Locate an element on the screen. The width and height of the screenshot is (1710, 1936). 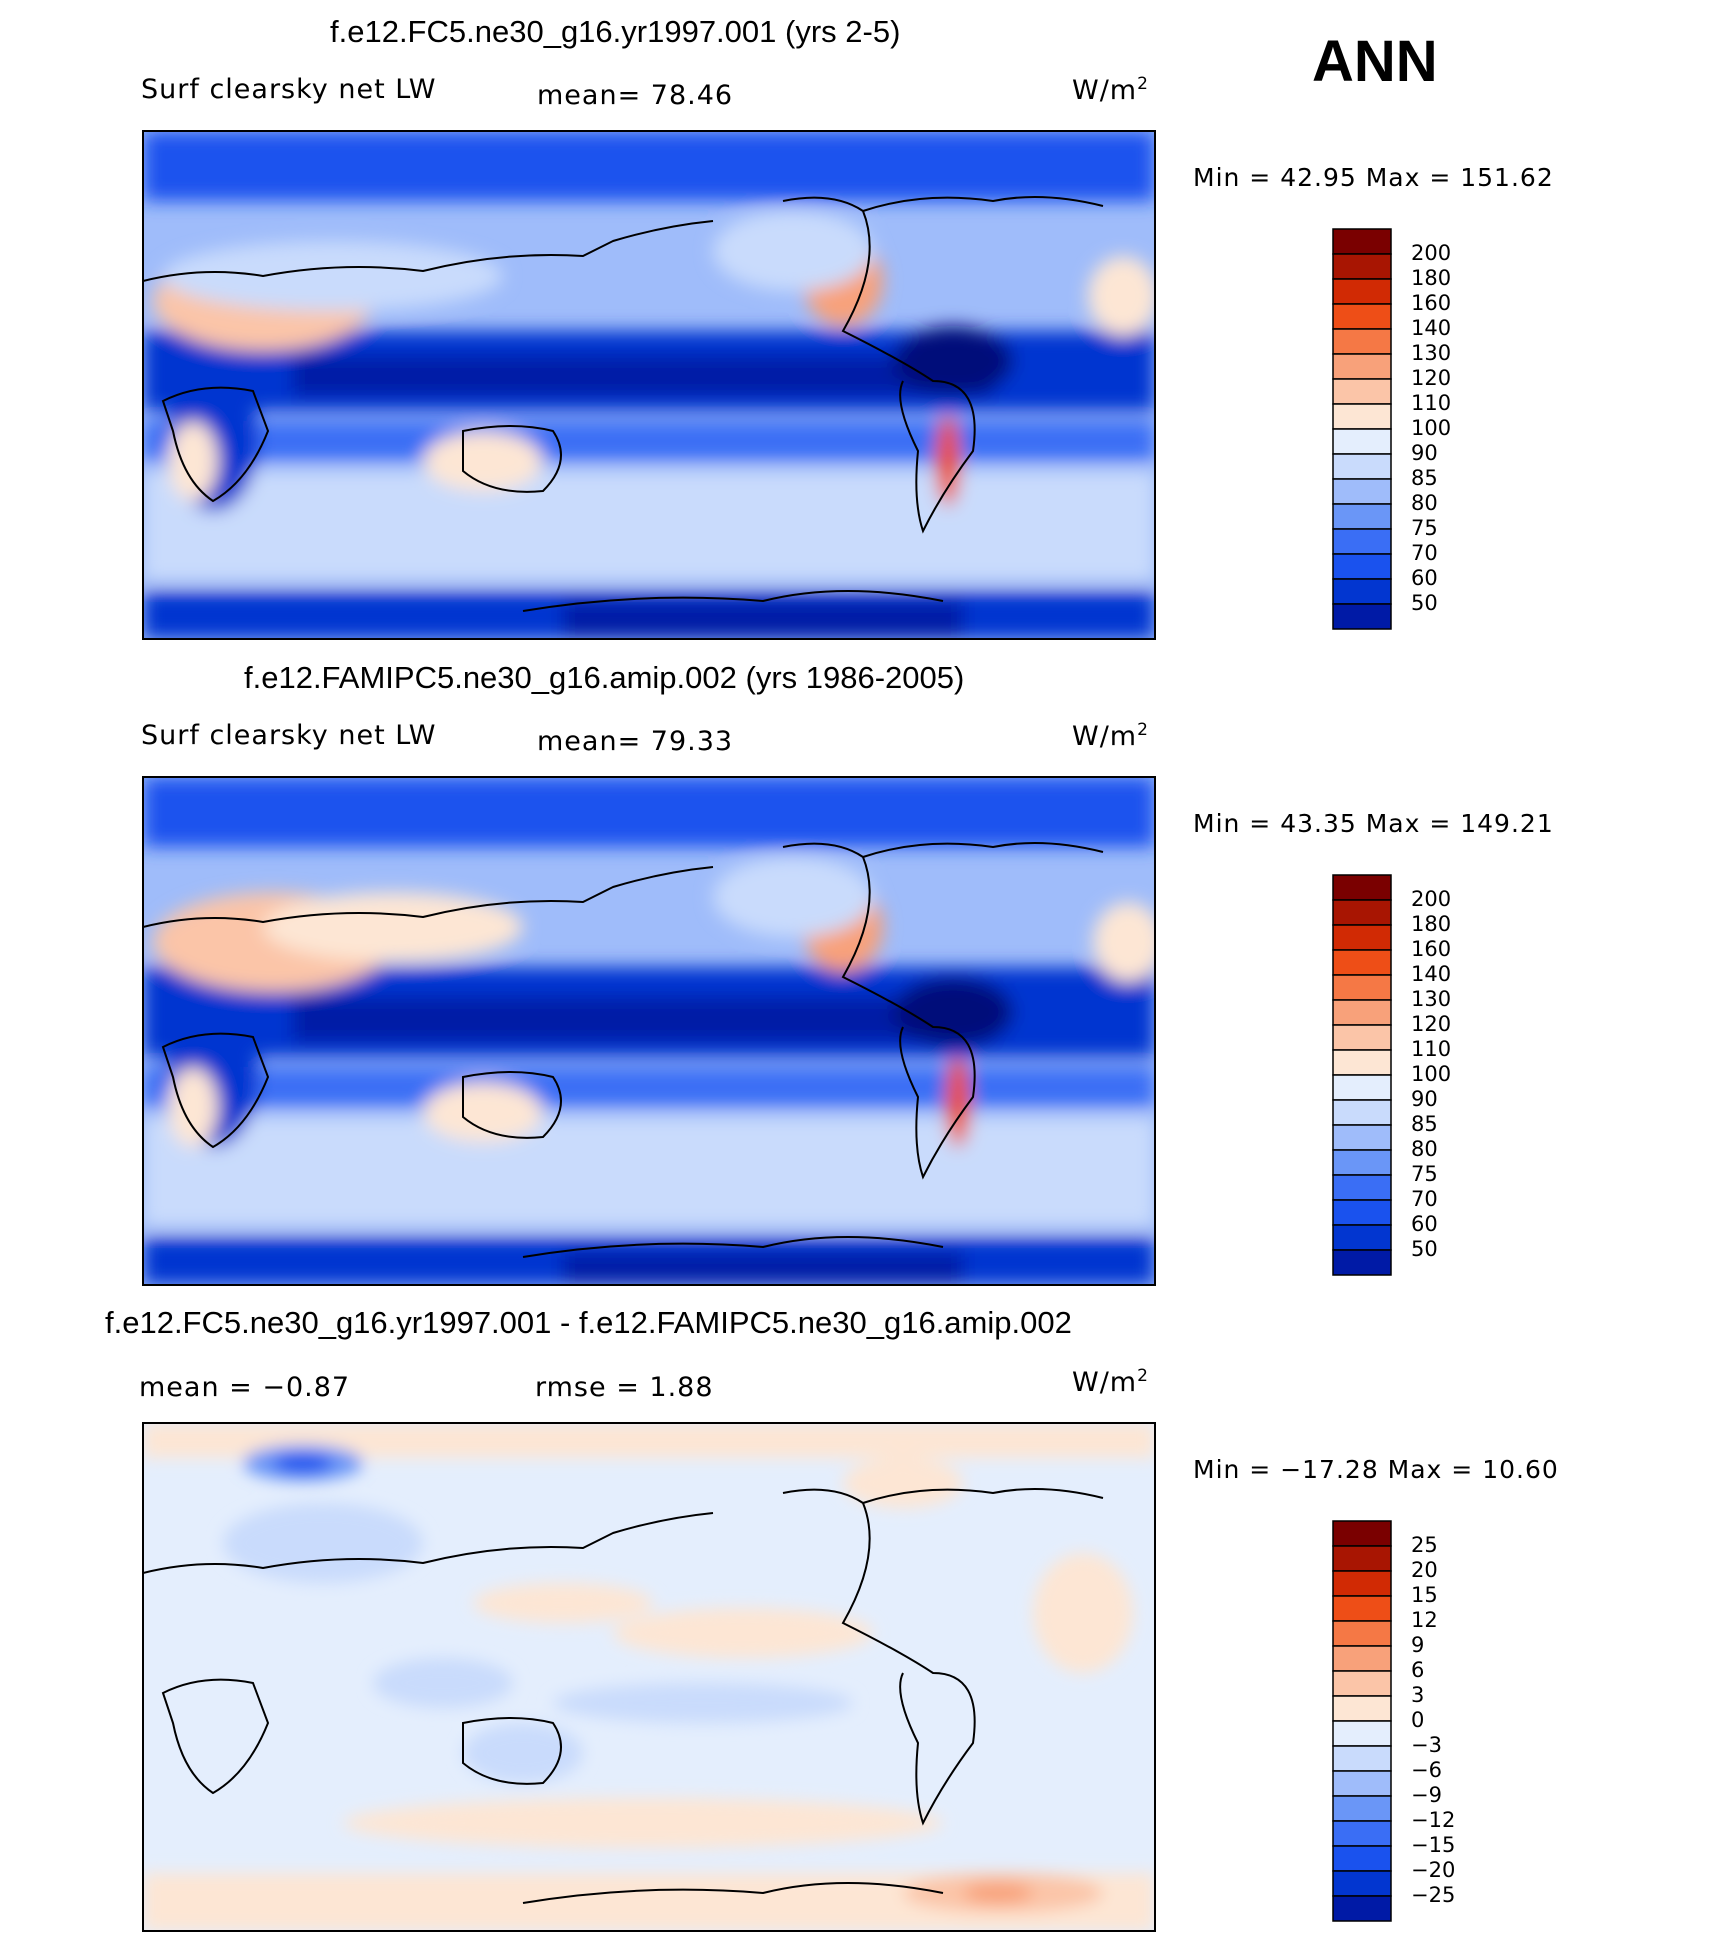
panel-2-coastlines is located at coordinates (623, 1050).